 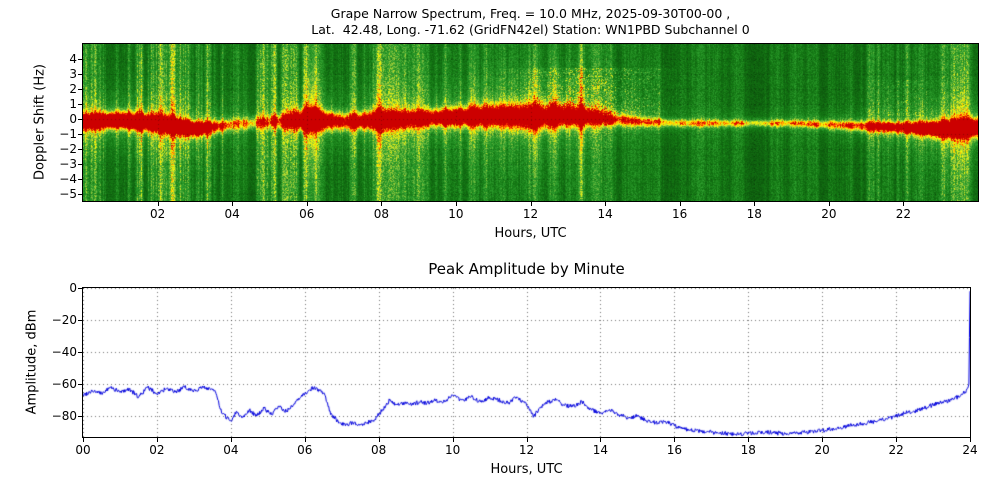 What do you see at coordinates (526, 269) in the screenshot?
I see `amplitude-chart-title: Peak Amplitude by Minute` at bounding box center [526, 269].